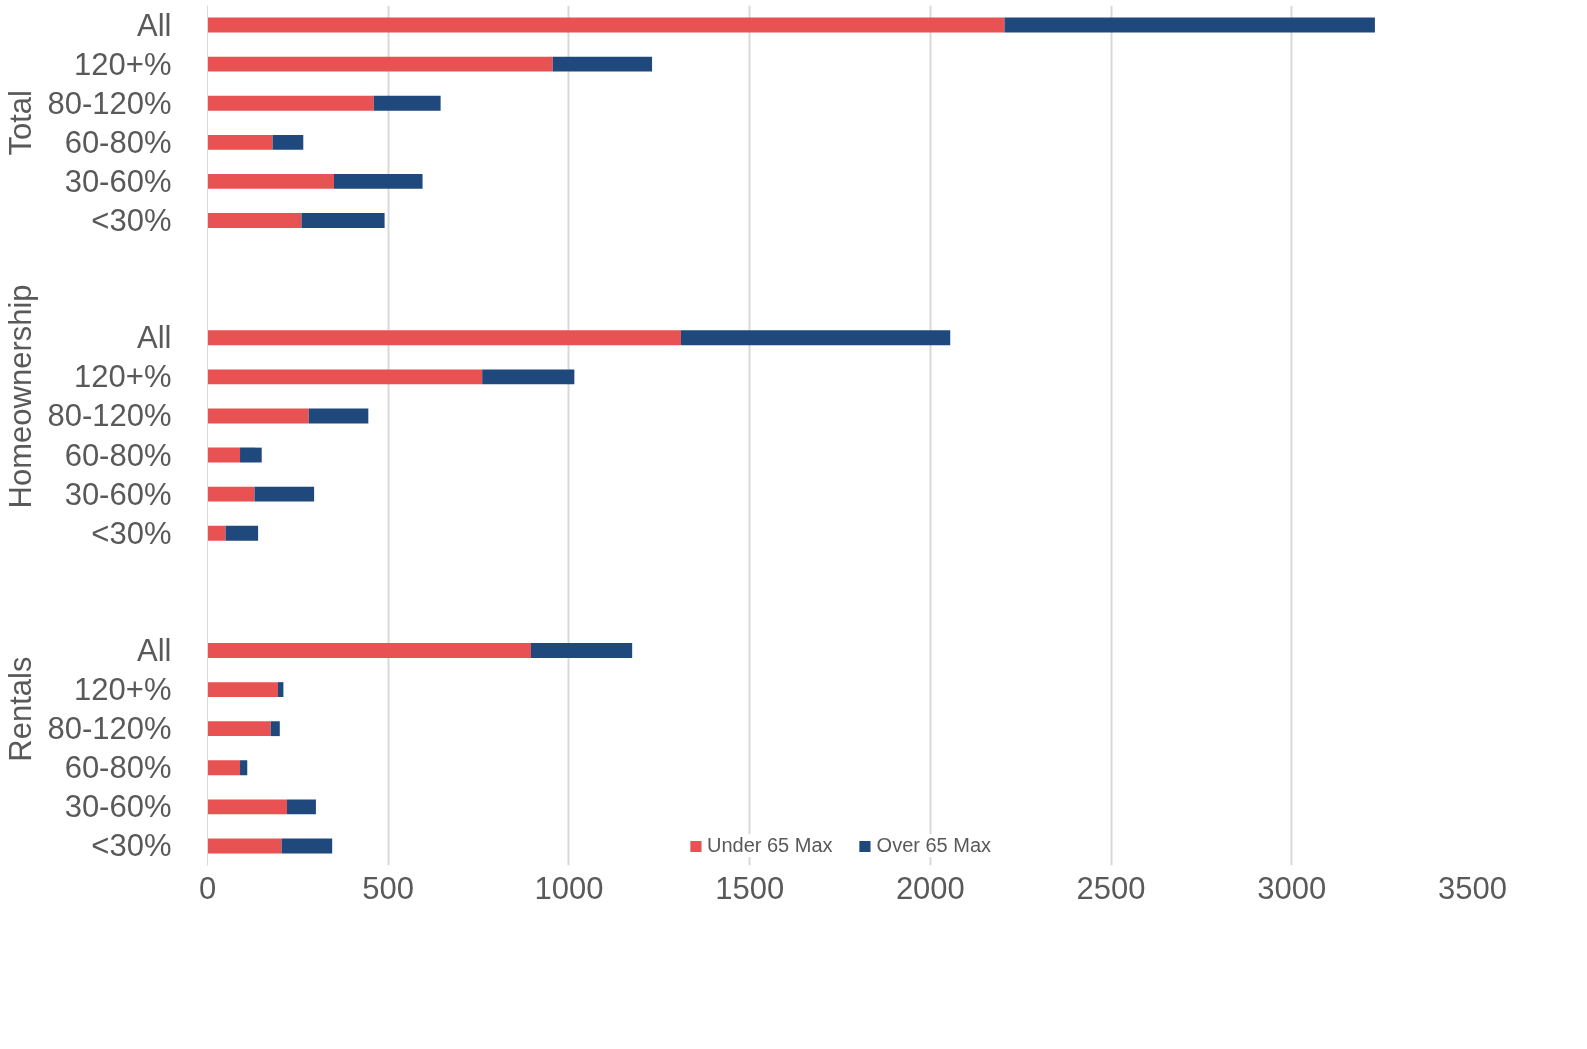 Image resolution: width=1587 pixels, height=1049 pixels. Describe the element at coordinates (750, 888) in the screenshot. I see `x-tick-label: 1500` at that location.